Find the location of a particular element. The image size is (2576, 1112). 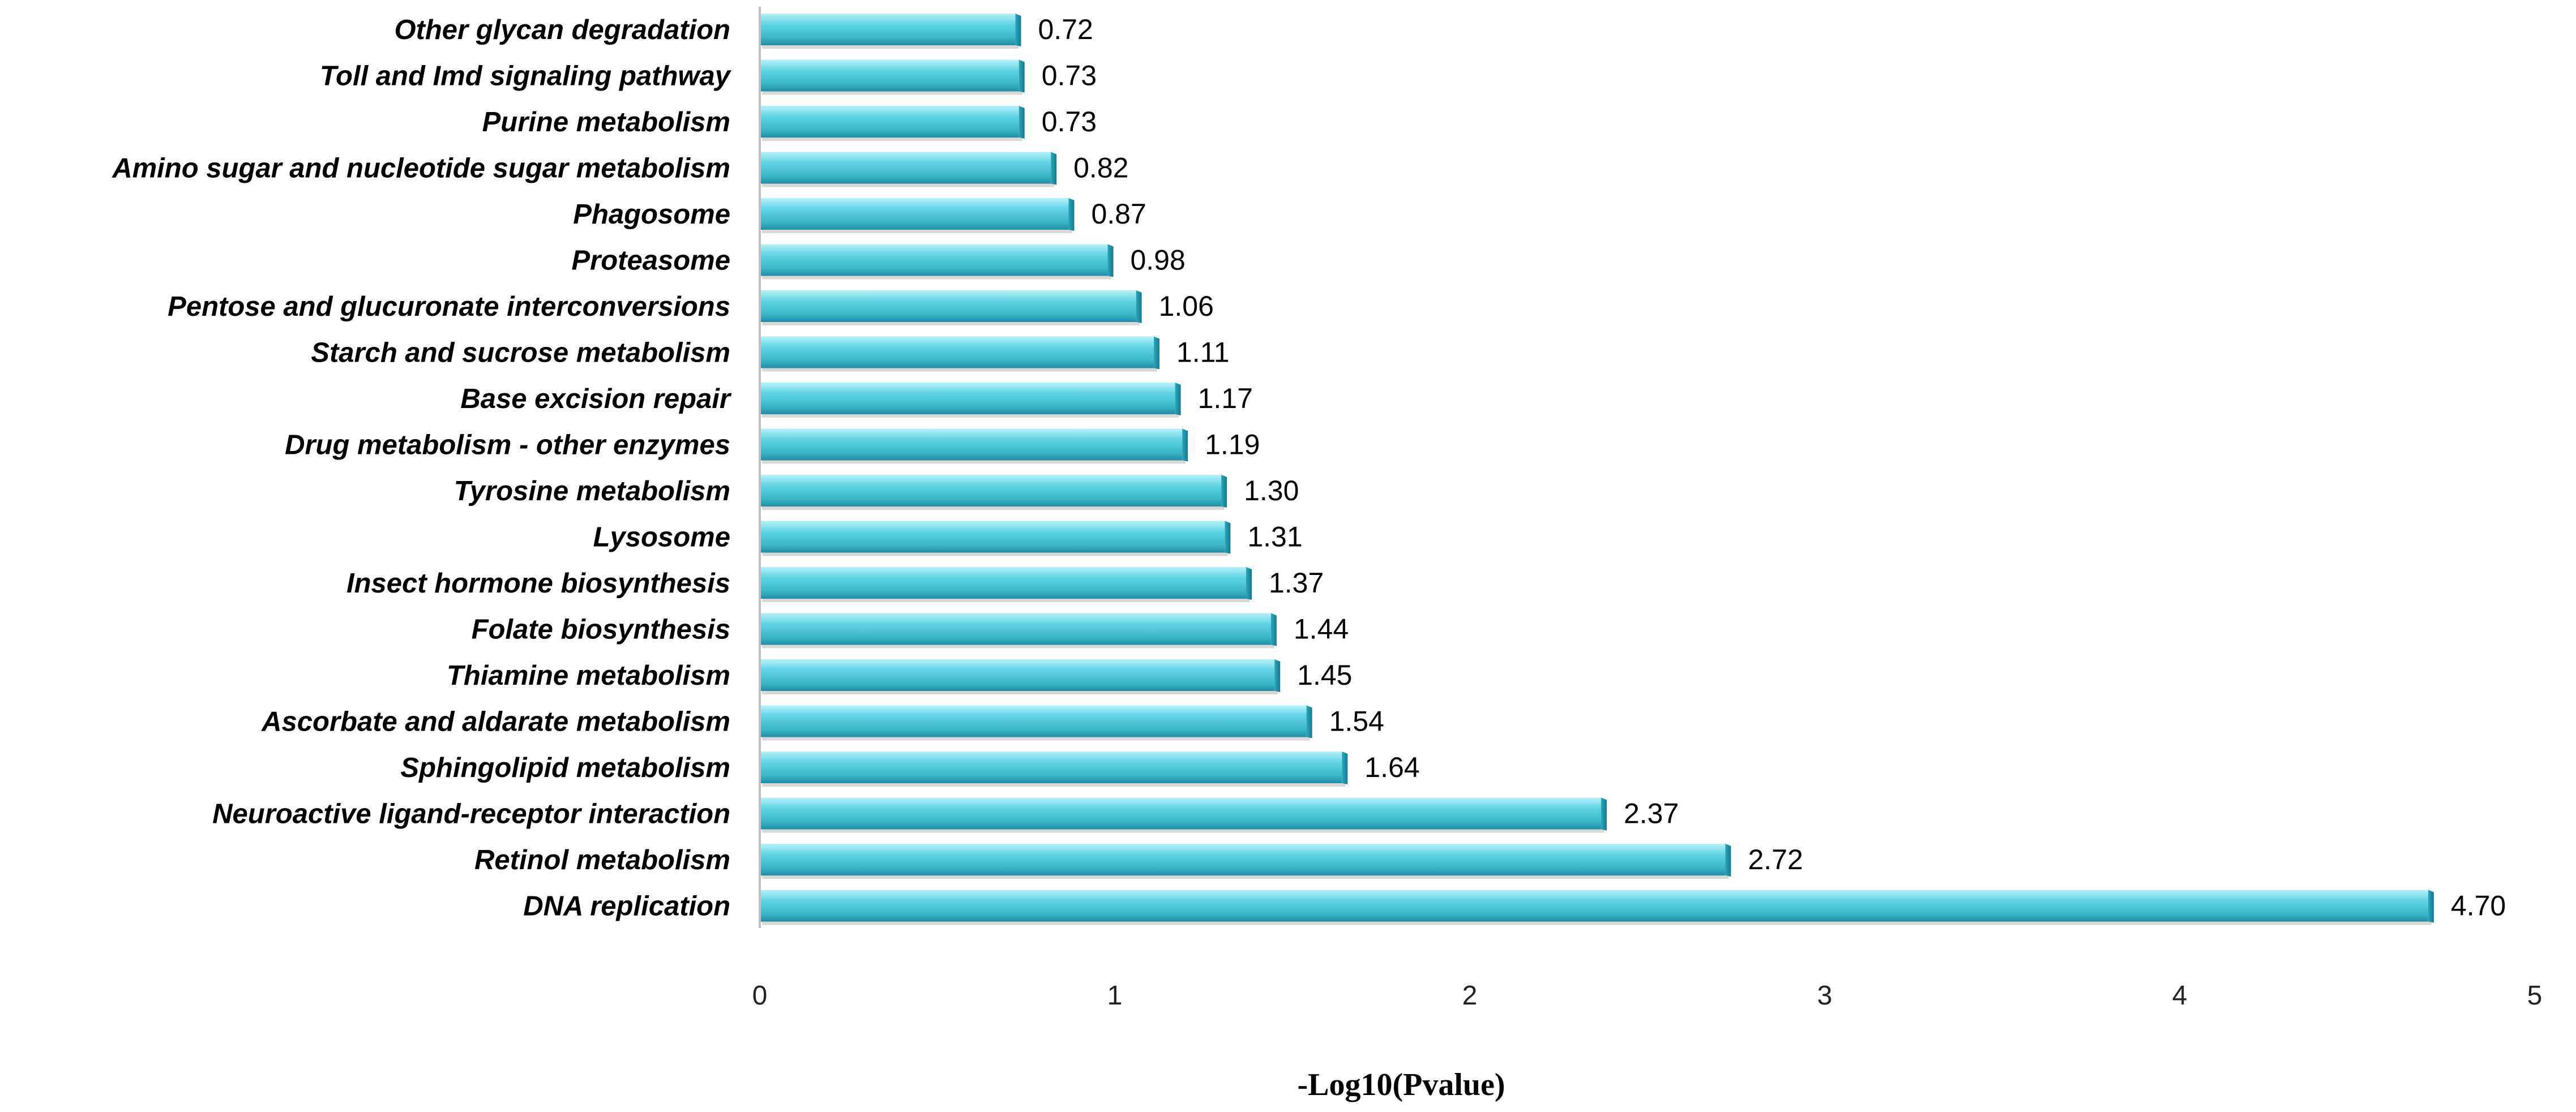

value-label: 1.44 is located at coordinates (1321, 629).